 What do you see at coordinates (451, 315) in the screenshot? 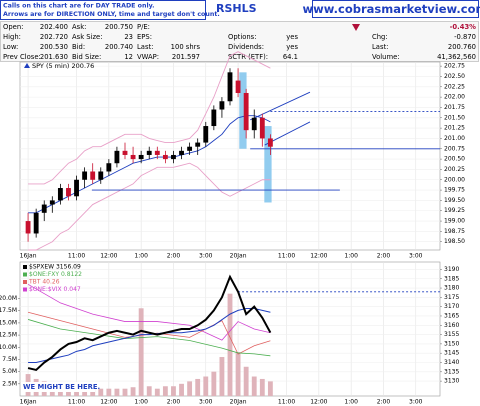
I see `y-tick-label: 3165` at bounding box center [451, 315].